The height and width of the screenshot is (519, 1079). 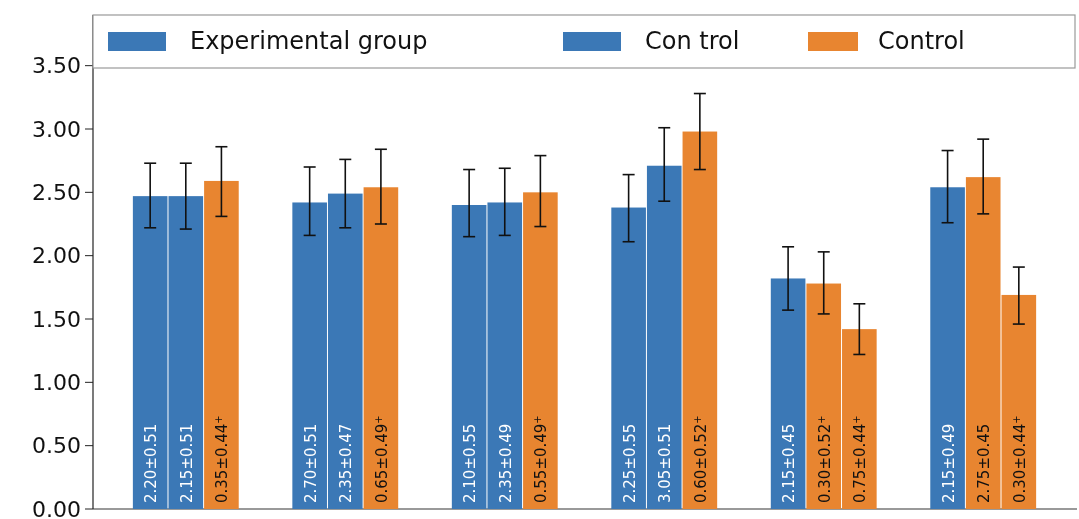 I want to click on y-tick-label: 2.00, so click(x=56, y=256).